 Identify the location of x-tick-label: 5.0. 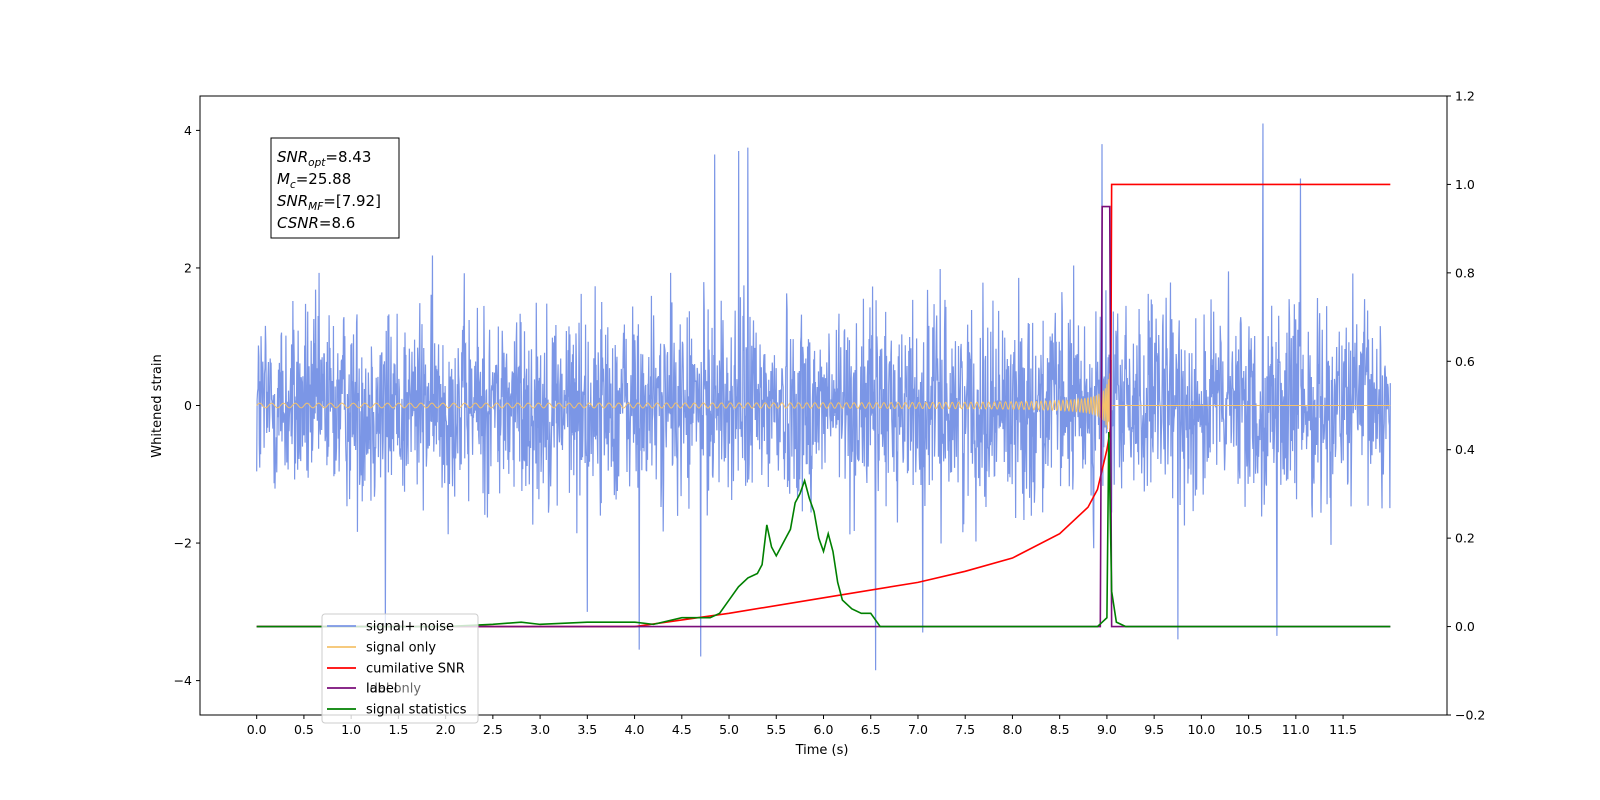
(729, 729).